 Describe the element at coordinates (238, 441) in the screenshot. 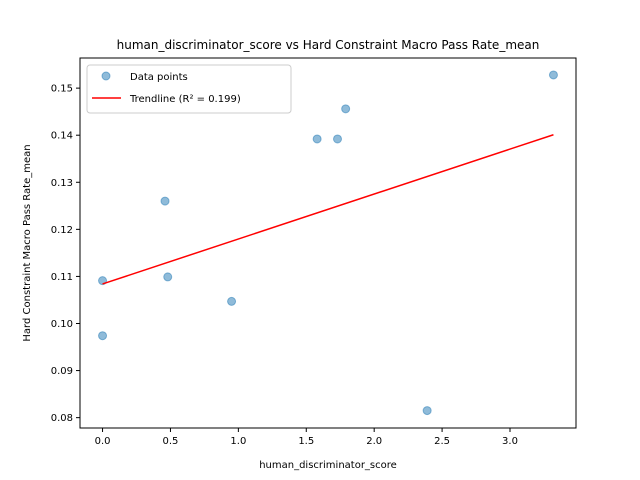

I see `x-tick-label: 1.0` at that location.